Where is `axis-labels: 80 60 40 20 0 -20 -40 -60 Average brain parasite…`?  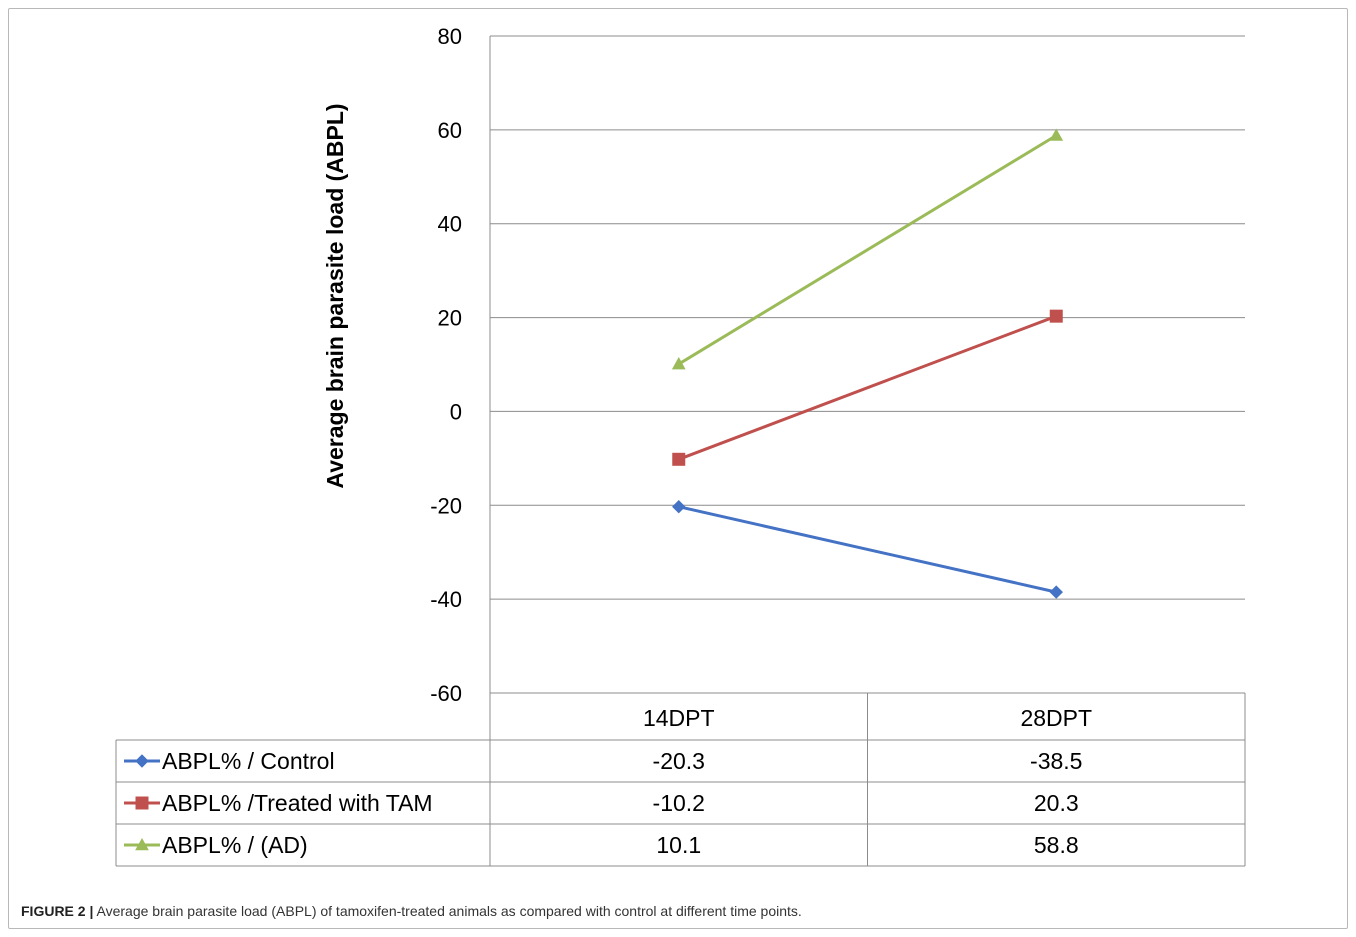
axis-labels: 80 60 40 20 0 -20 -40 -60 Average brain parasite… is located at coordinates (392, 365).